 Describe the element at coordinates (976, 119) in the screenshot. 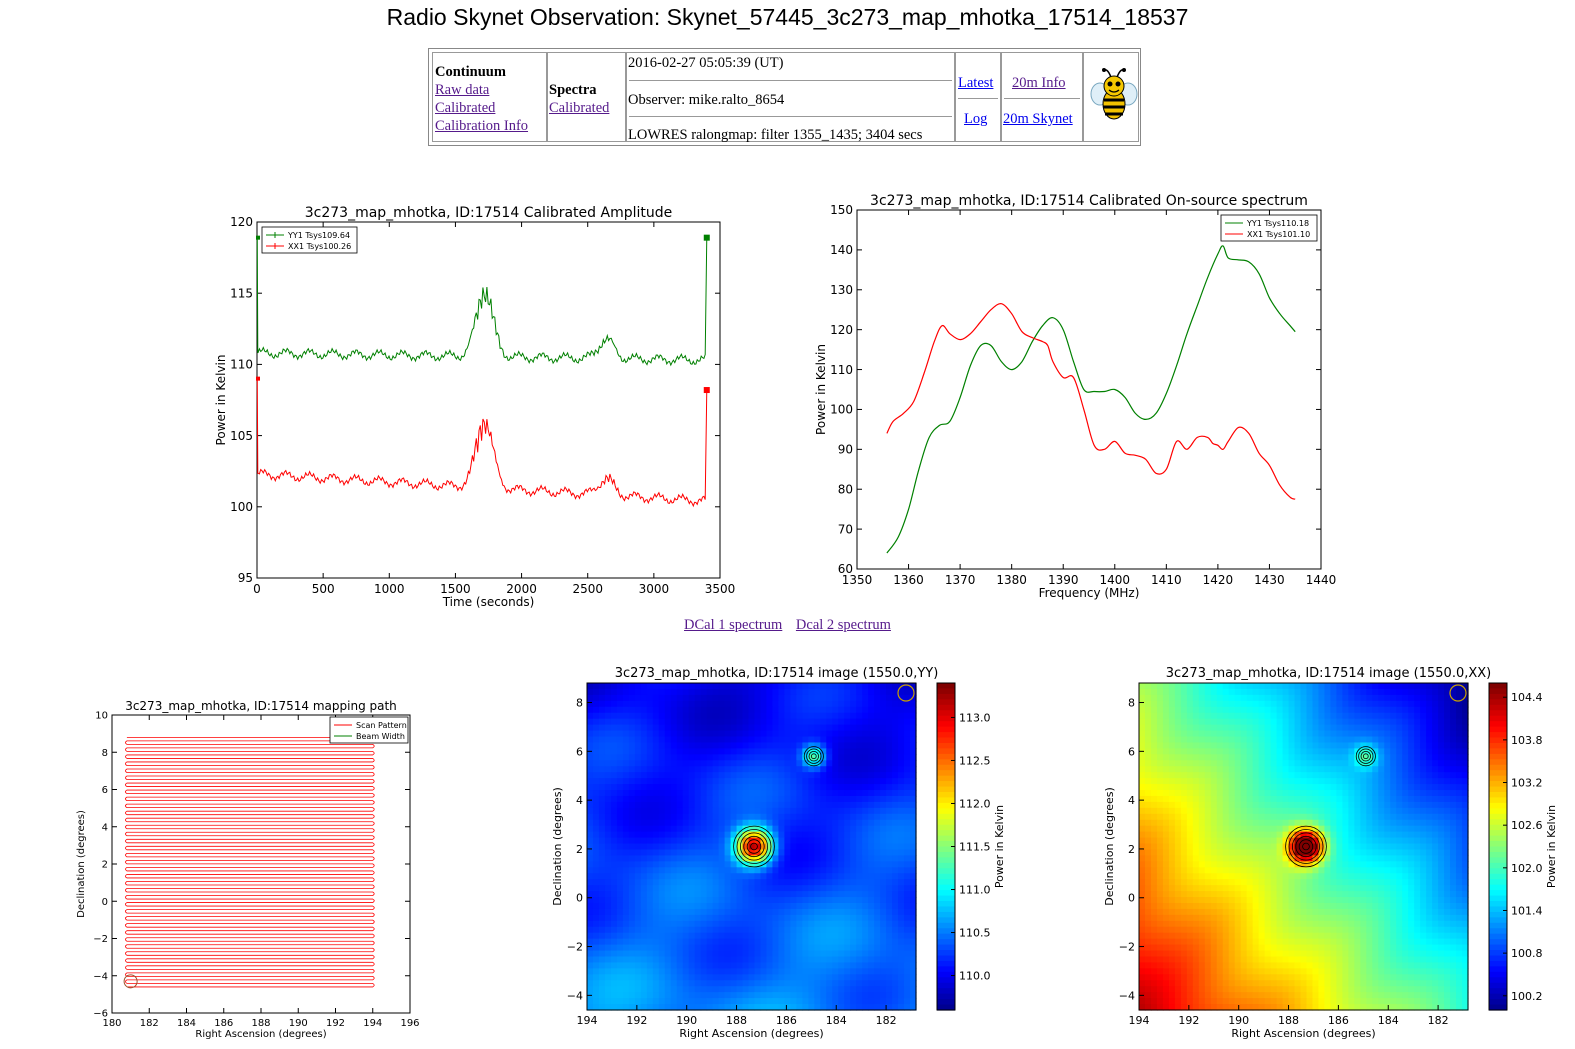

I see `log-link: Log` at that location.